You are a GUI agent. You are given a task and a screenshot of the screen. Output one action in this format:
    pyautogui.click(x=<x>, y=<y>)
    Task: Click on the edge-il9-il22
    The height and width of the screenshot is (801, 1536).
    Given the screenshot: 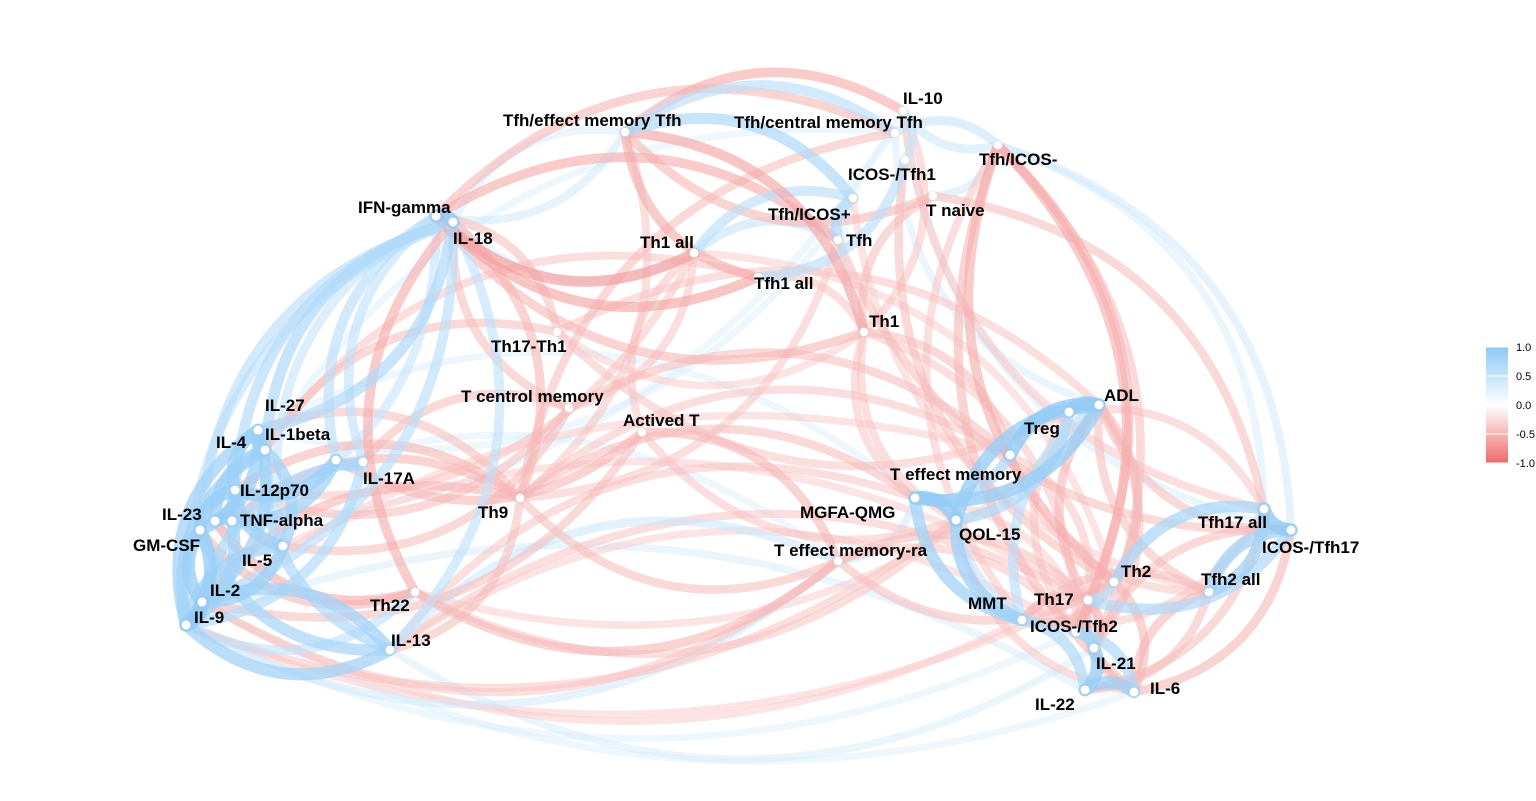 What is the action you would take?
    pyautogui.click(x=635, y=617)
    